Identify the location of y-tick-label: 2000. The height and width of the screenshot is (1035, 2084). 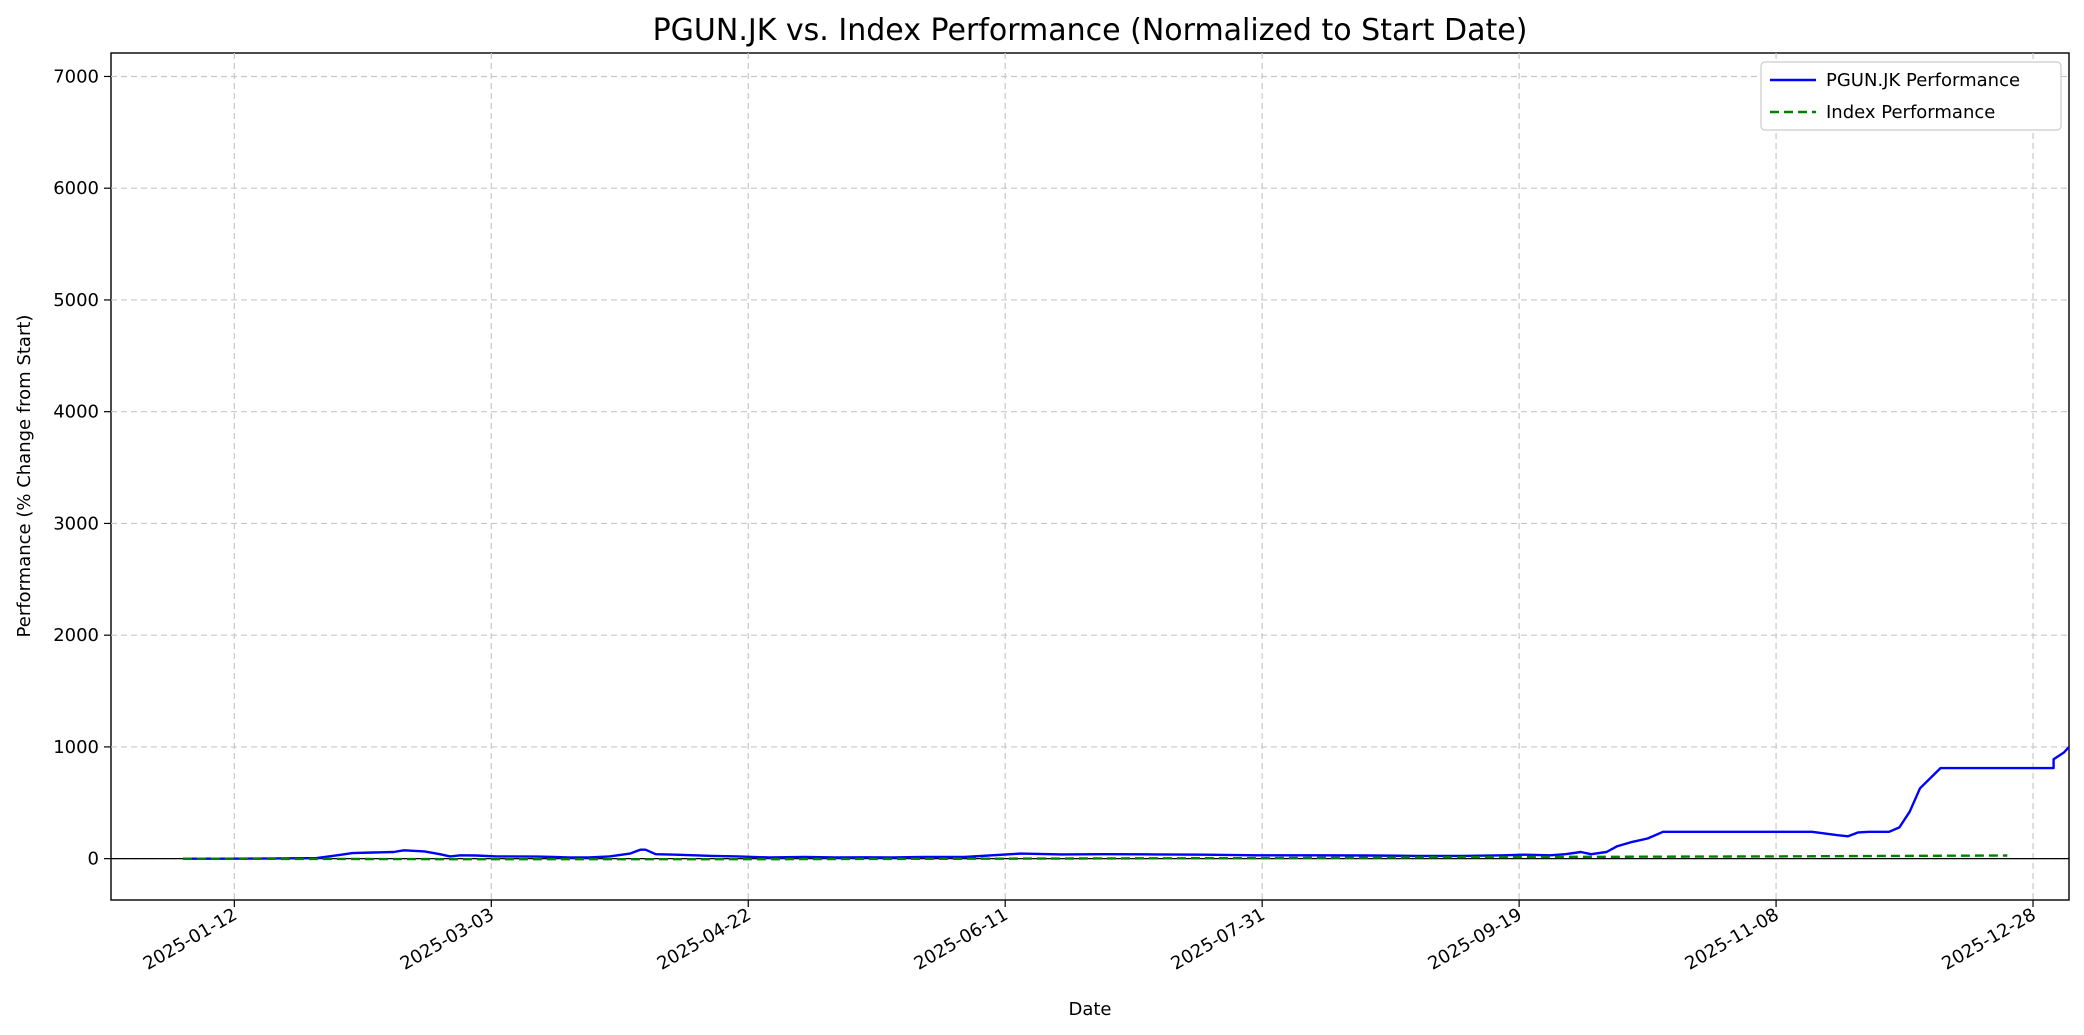
(76, 635).